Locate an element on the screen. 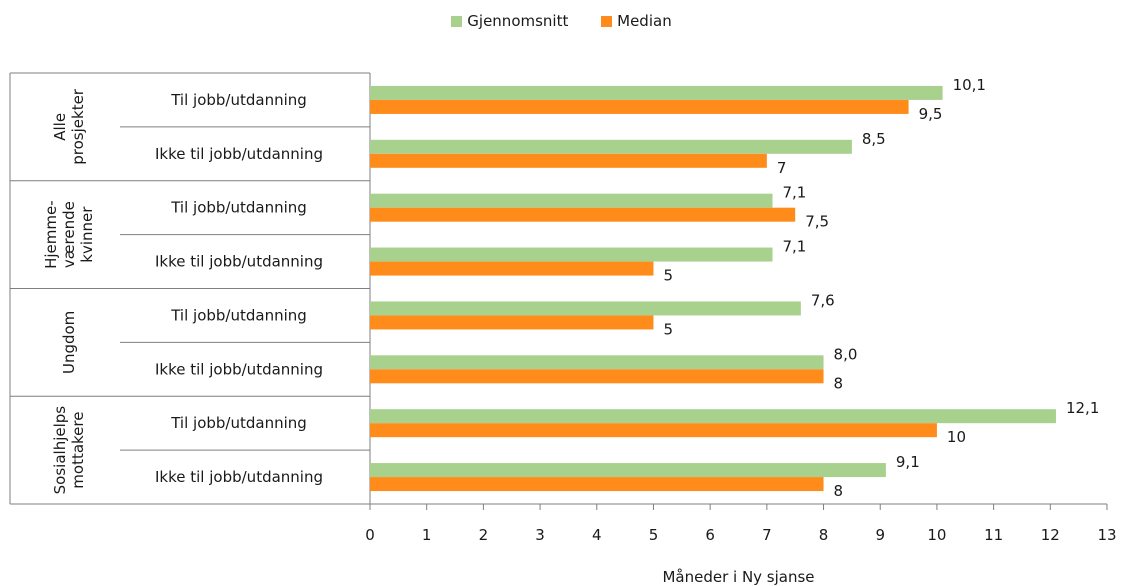  data-label-median: 10 is located at coordinates (956, 437).